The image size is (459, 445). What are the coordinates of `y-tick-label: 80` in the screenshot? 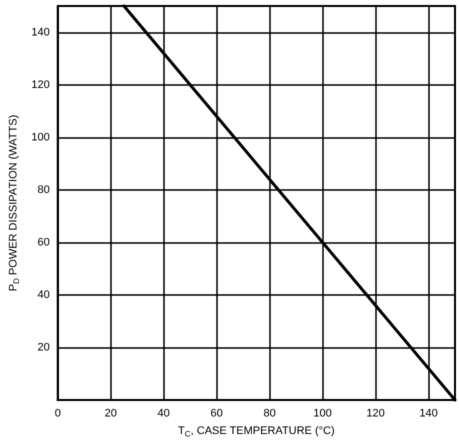 It's located at (44, 190).